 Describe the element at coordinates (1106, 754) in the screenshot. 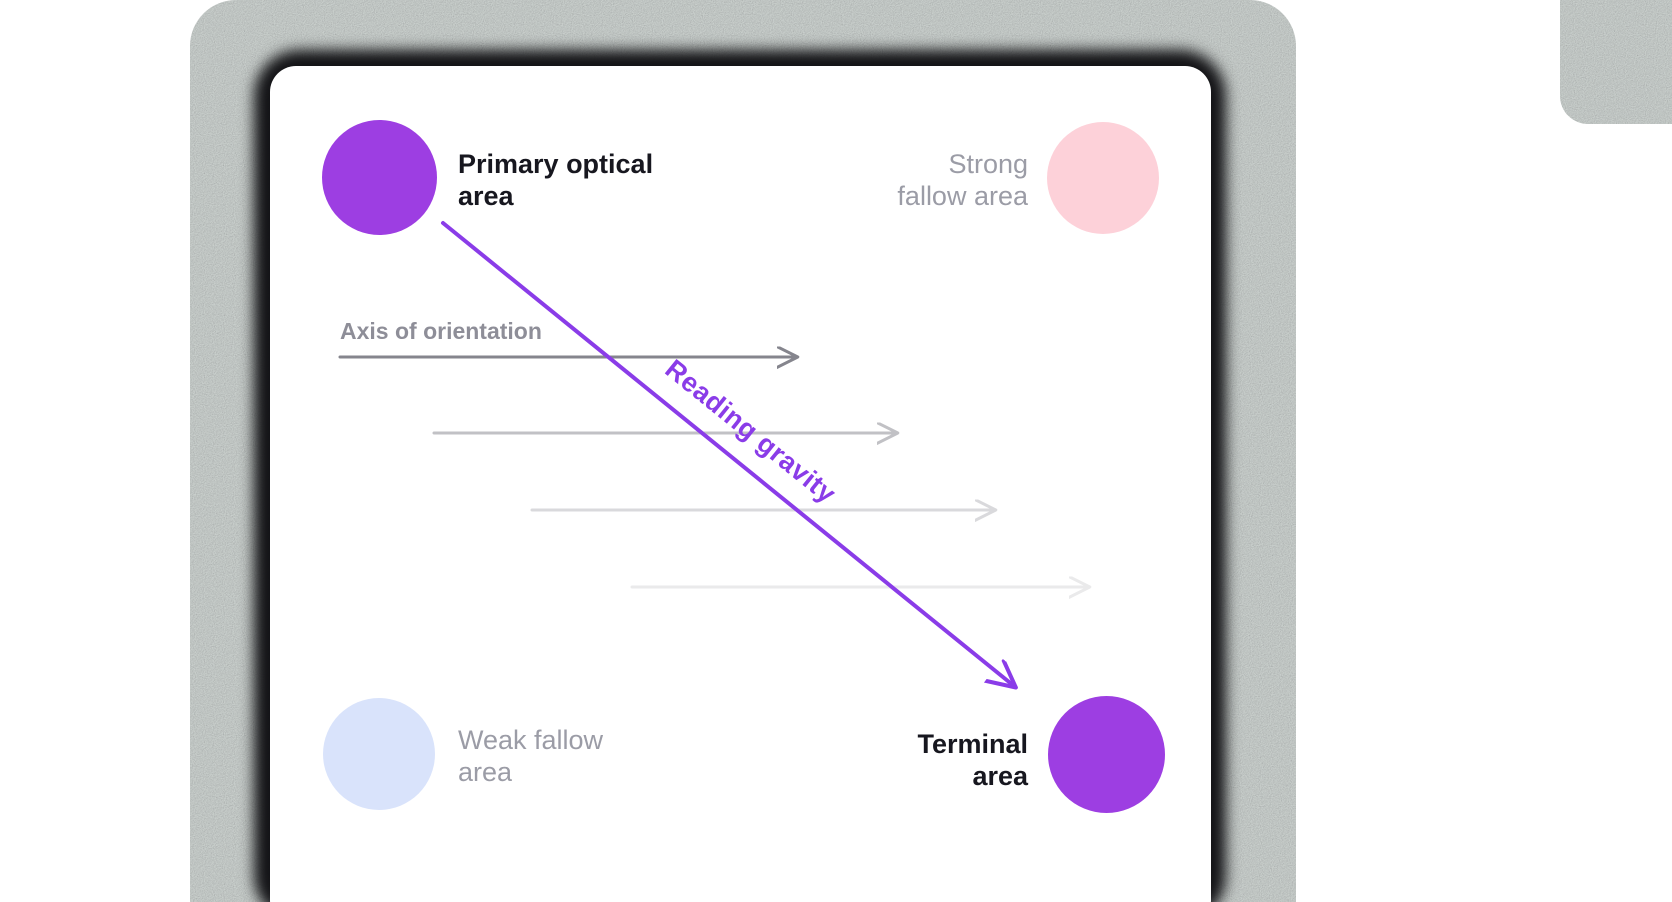

I see `terminal-area-circle` at that location.